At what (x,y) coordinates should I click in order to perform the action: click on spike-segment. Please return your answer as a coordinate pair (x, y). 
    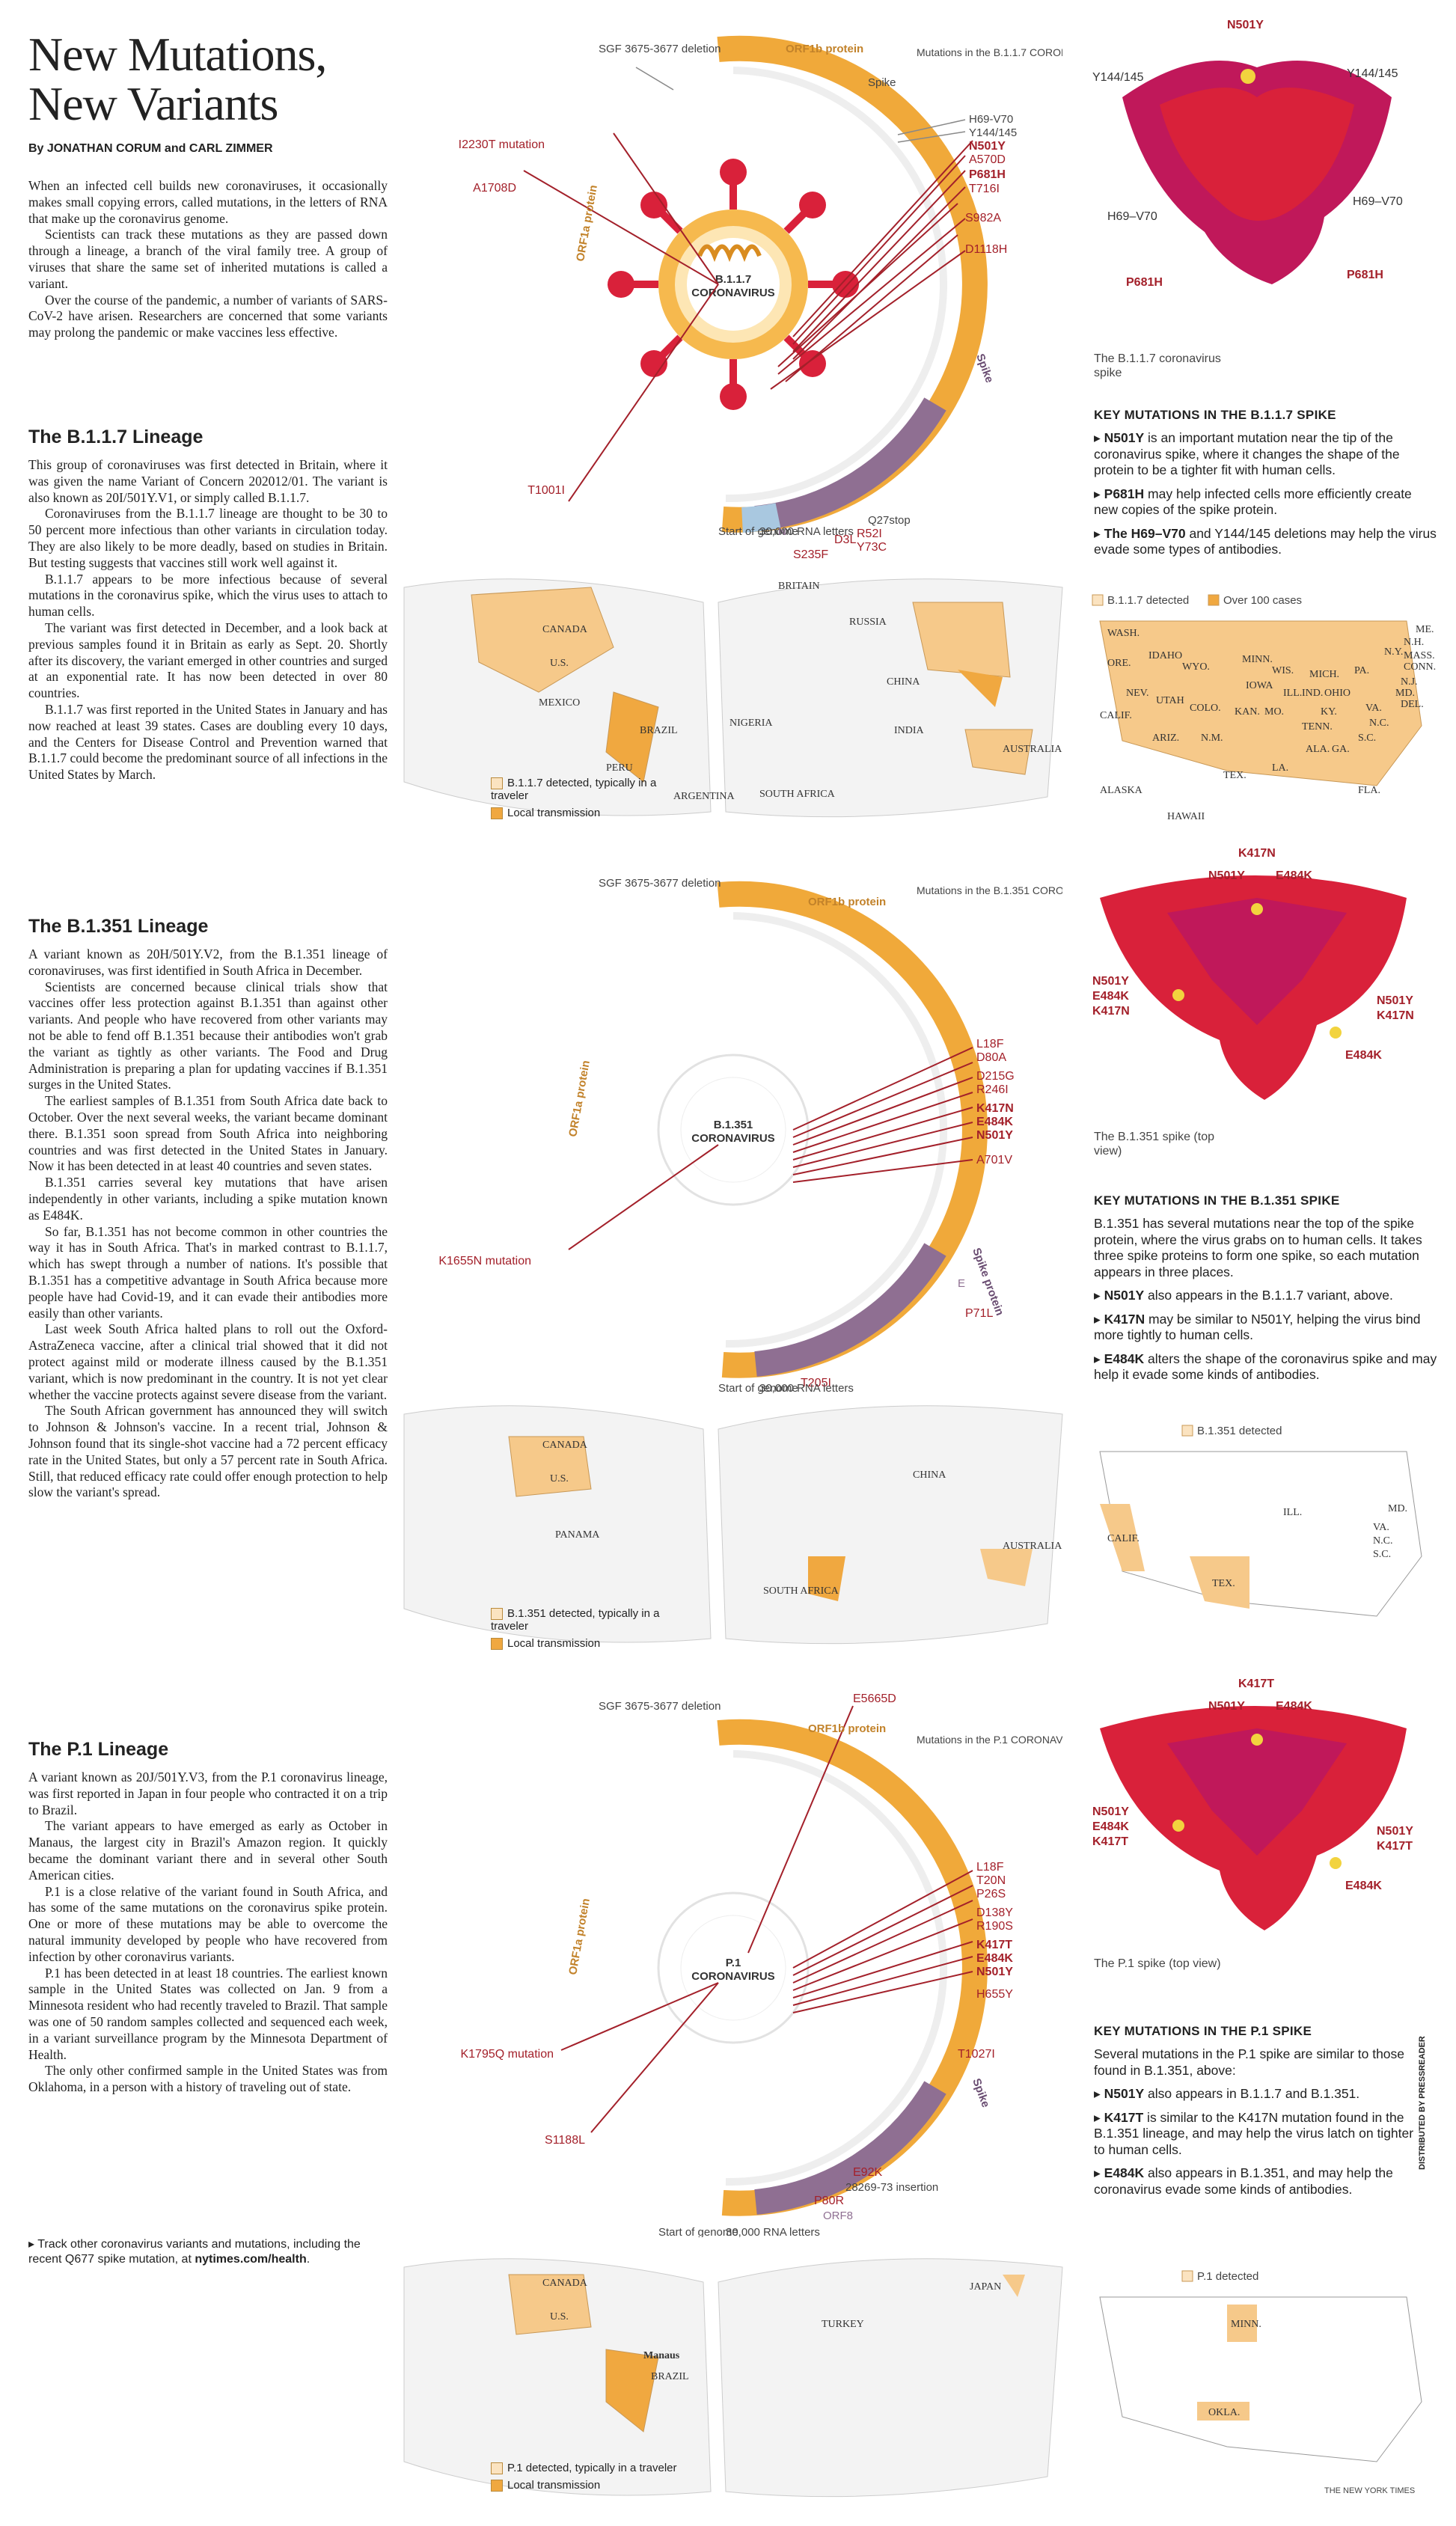
    Looking at the image, I should click on (850, 464).